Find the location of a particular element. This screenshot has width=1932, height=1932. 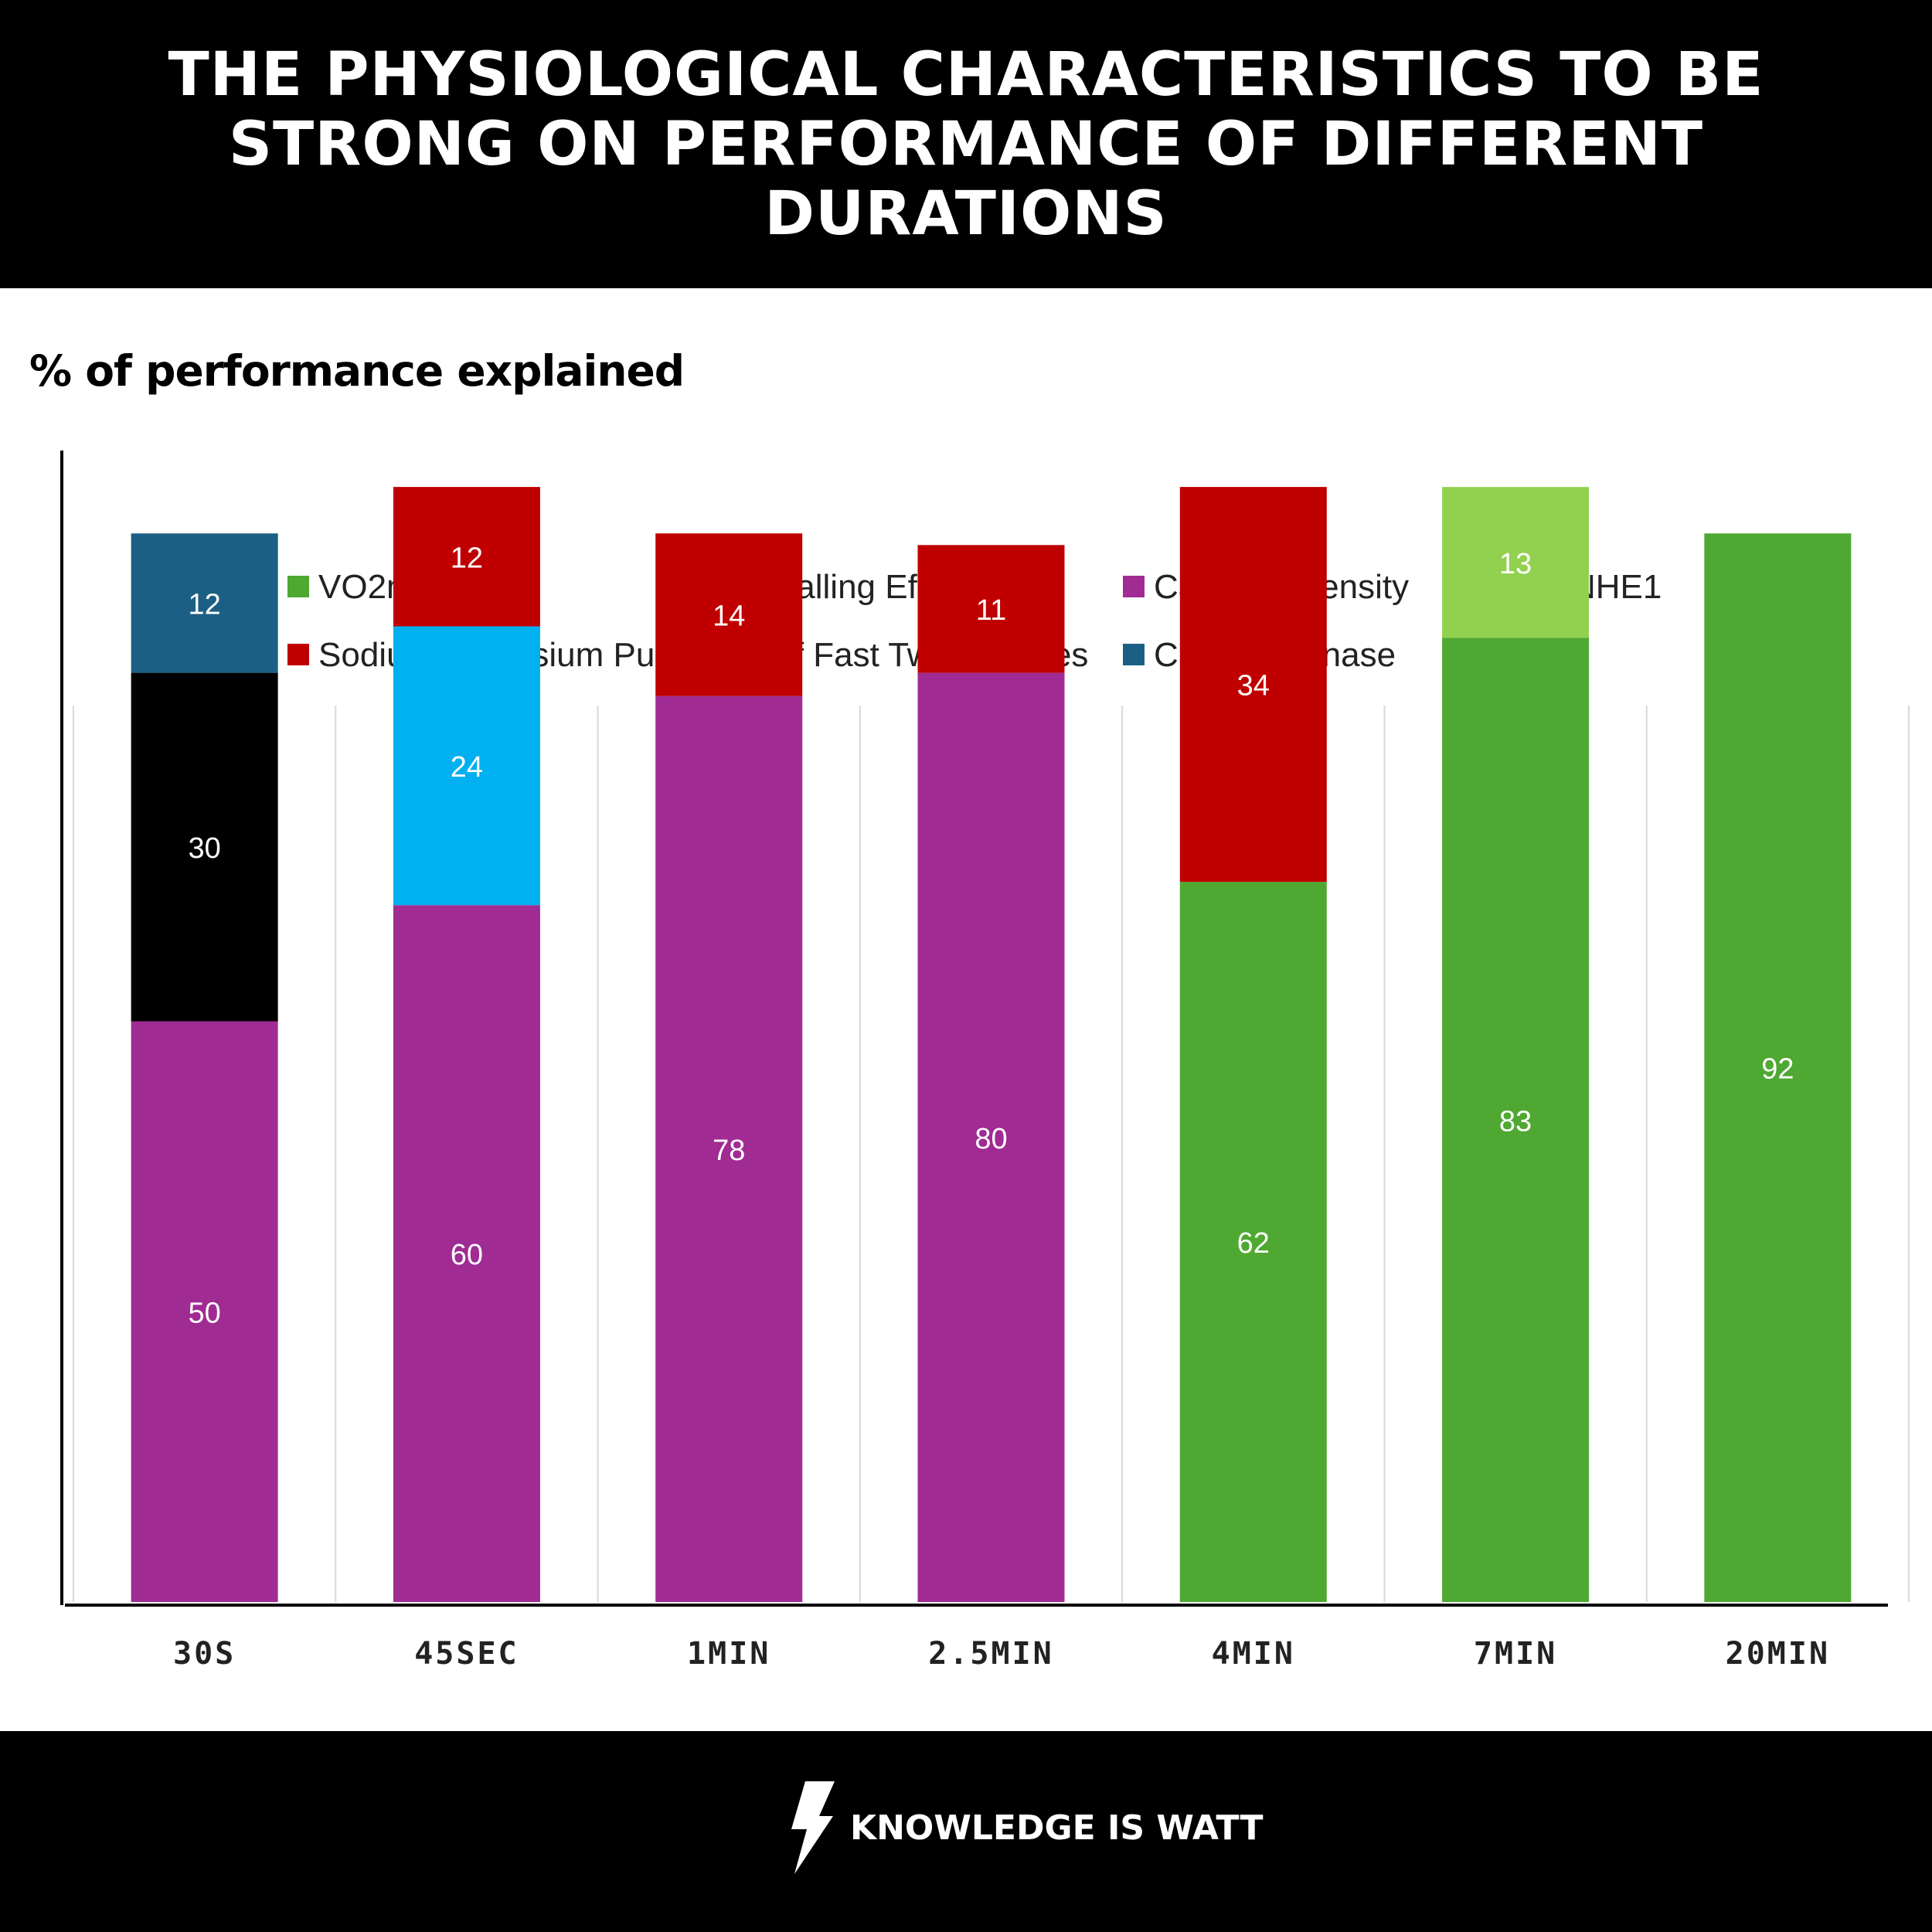

footer-bar is located at coordinates (966, 1831).